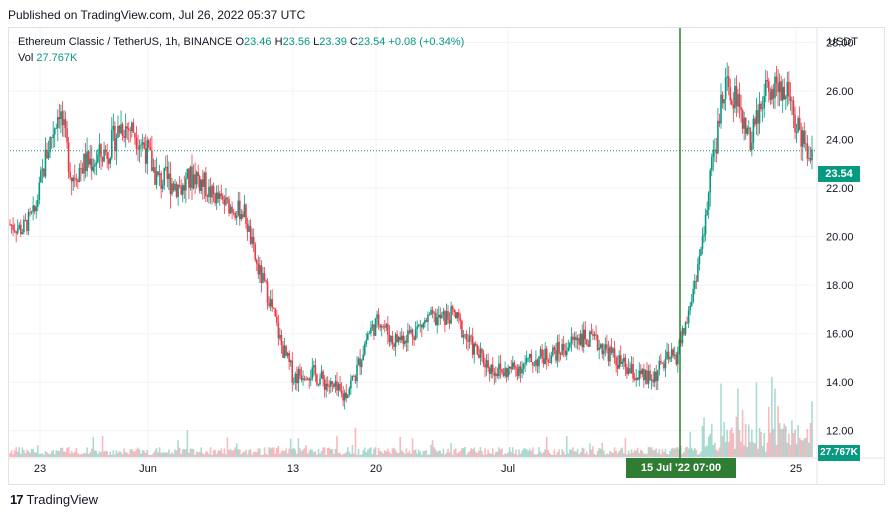 This screenshot has height=518, width=891. I want to click on tradingview-footer: 17 TradingView, so click(54, 499).